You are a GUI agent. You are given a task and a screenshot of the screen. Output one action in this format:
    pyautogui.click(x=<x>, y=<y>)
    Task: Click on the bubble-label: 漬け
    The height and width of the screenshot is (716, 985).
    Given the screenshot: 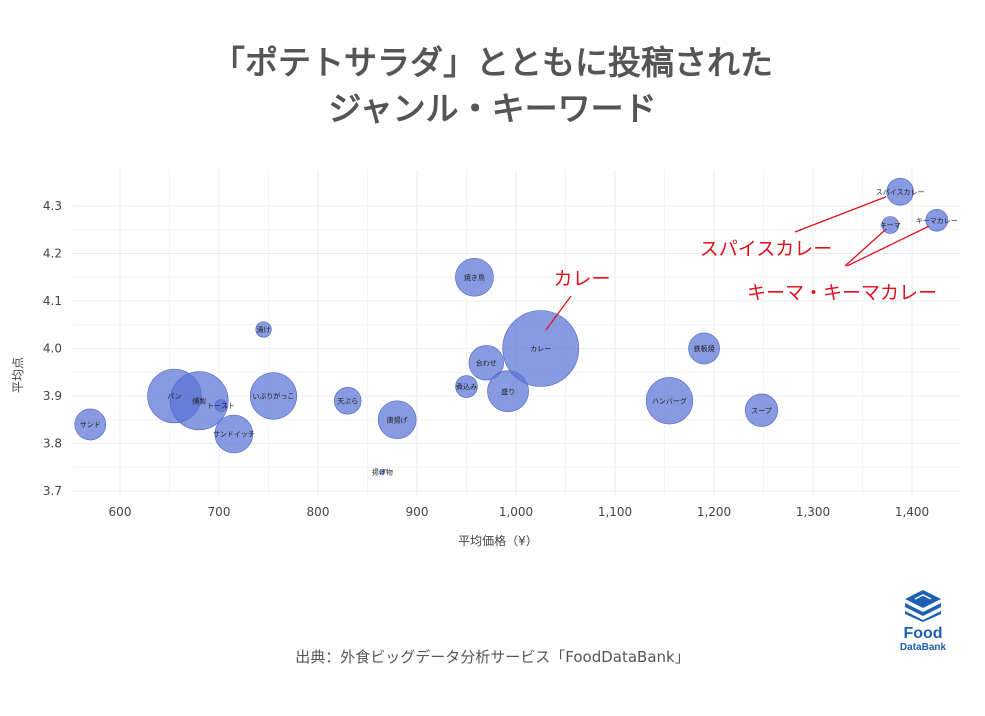 What is the action you would take?
    pyautogui.click(x=264, y=329)
    